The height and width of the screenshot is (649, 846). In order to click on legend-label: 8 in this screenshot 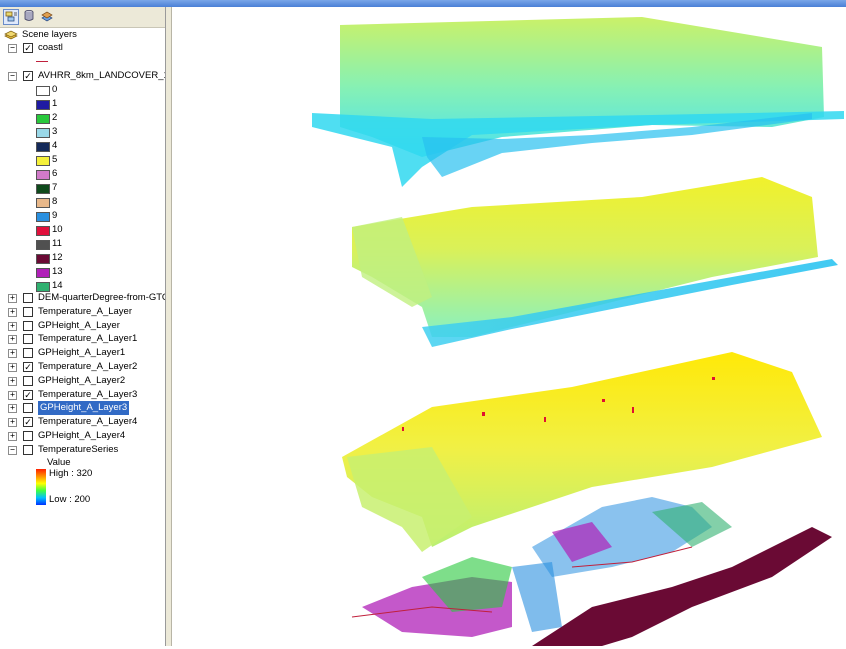, I will do `click(55, 201)`.